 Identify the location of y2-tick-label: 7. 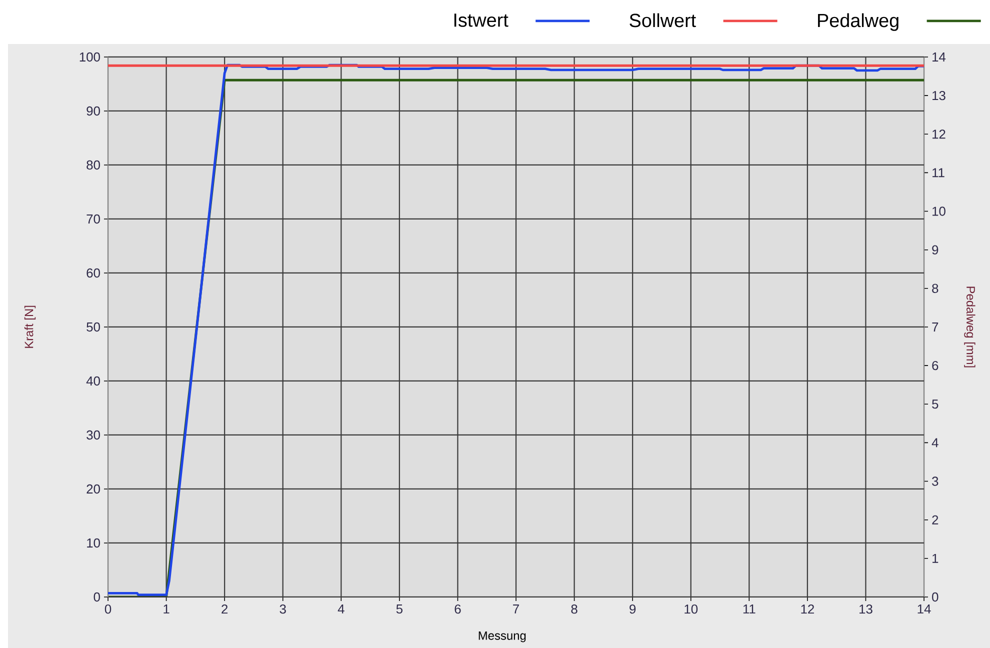
(935, 327).